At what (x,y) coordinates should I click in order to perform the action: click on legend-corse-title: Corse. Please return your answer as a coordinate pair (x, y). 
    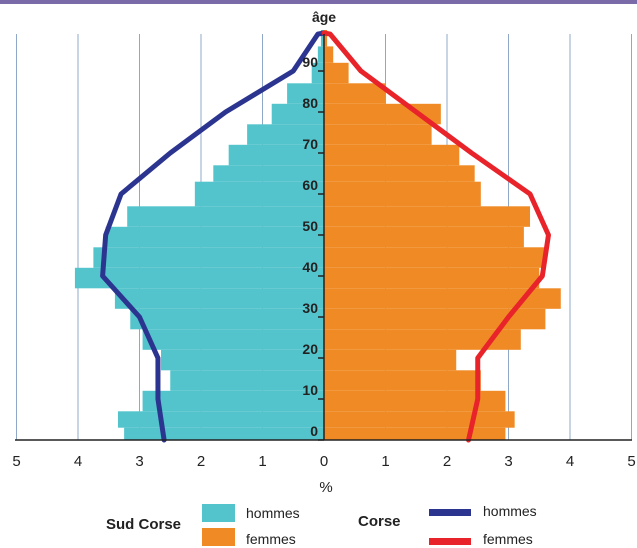
    Looking at the image, I should click on (379, 521).